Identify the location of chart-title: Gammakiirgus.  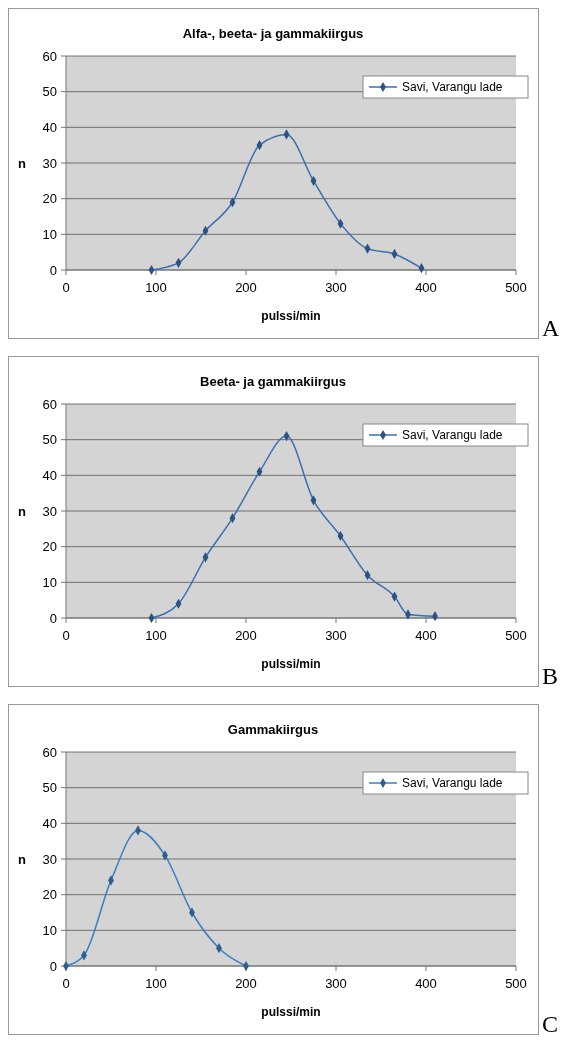
(273, 729).